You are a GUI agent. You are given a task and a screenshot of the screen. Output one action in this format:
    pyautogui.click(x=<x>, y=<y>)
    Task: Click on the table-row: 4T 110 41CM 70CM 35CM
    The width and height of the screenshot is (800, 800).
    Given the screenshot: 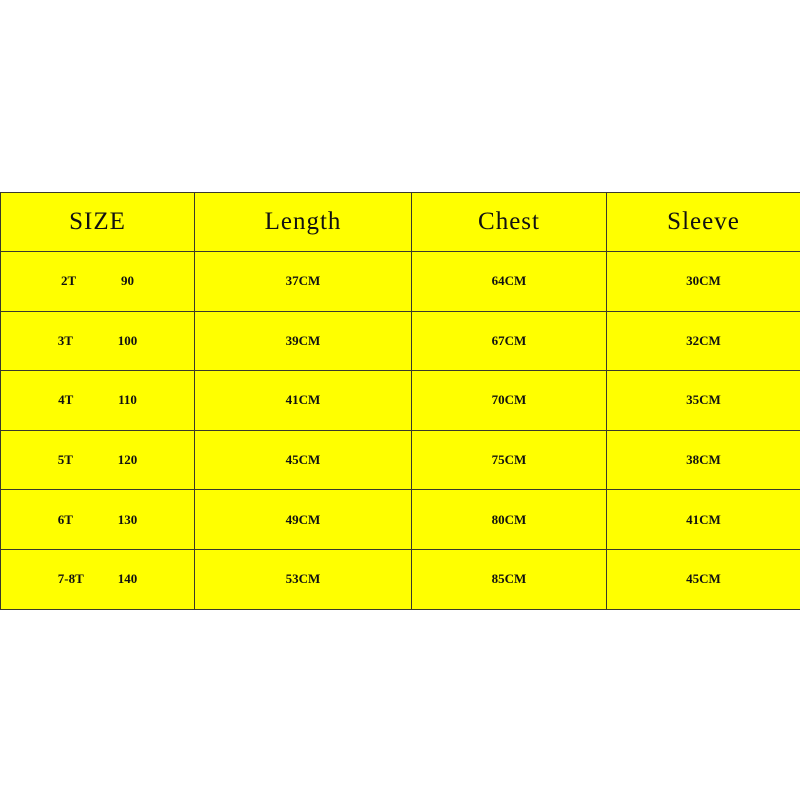 What is the action you would take?
    pyautogui.click(x=400, y=400)
    